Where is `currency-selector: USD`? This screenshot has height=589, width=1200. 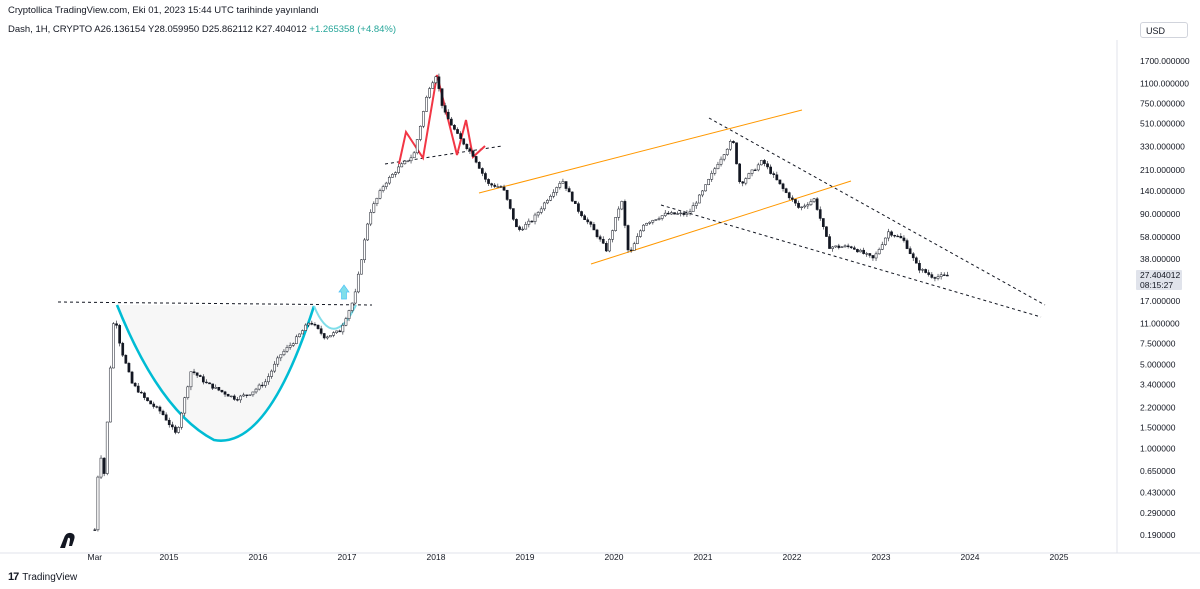 currency-selector: USD is located at coordinates (1164, 30).